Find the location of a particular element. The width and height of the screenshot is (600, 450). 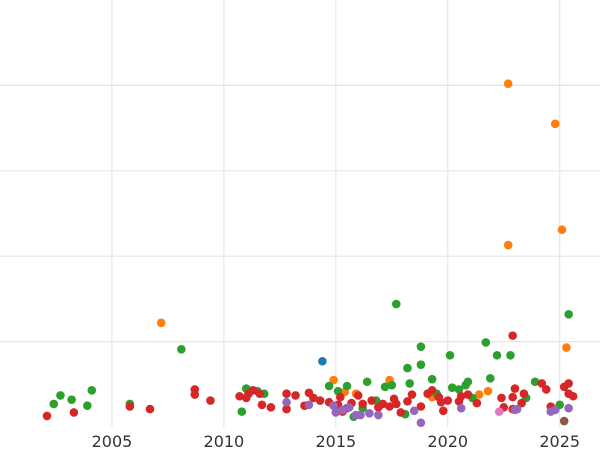

data-point-pink is located at coordinates (499, 411).